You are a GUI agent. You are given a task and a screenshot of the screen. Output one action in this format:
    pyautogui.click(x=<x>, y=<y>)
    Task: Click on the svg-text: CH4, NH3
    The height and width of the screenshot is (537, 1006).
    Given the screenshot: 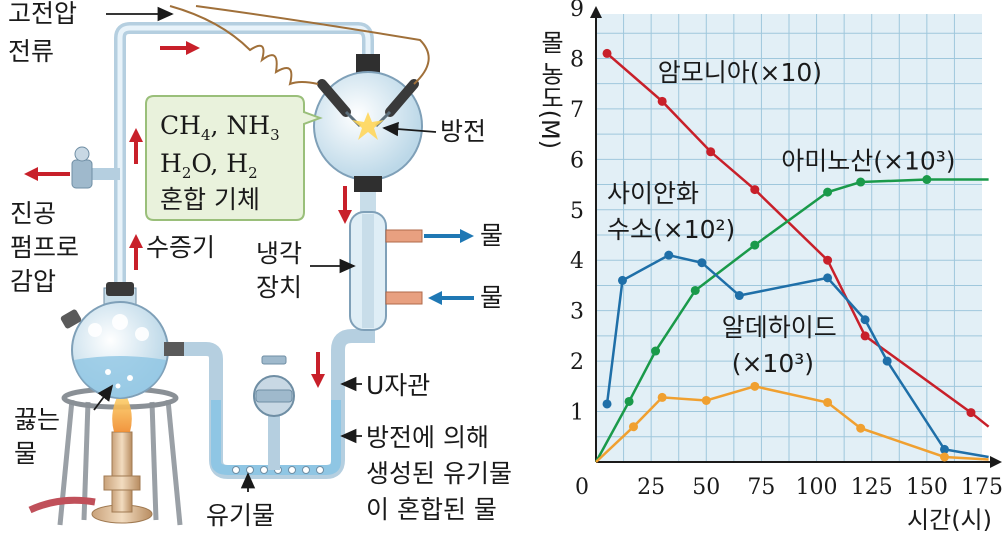 What is the action you would take?
    pyautogui.click(x=220, y=127)
    